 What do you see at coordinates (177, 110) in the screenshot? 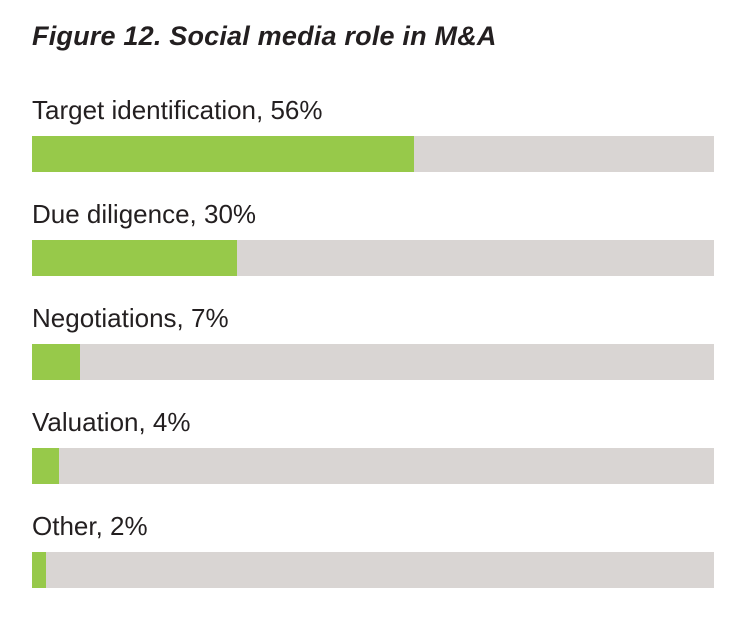
I see `bar-label: Target identification, 56%` at bounding box center [177, 110].